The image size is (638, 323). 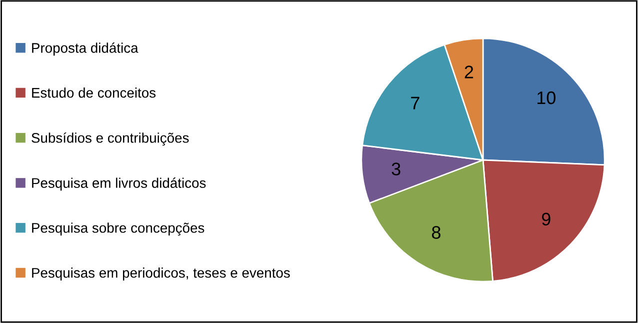 I want to click on legend-label: Subsídios e contribuições, so click(x=110, y=139).